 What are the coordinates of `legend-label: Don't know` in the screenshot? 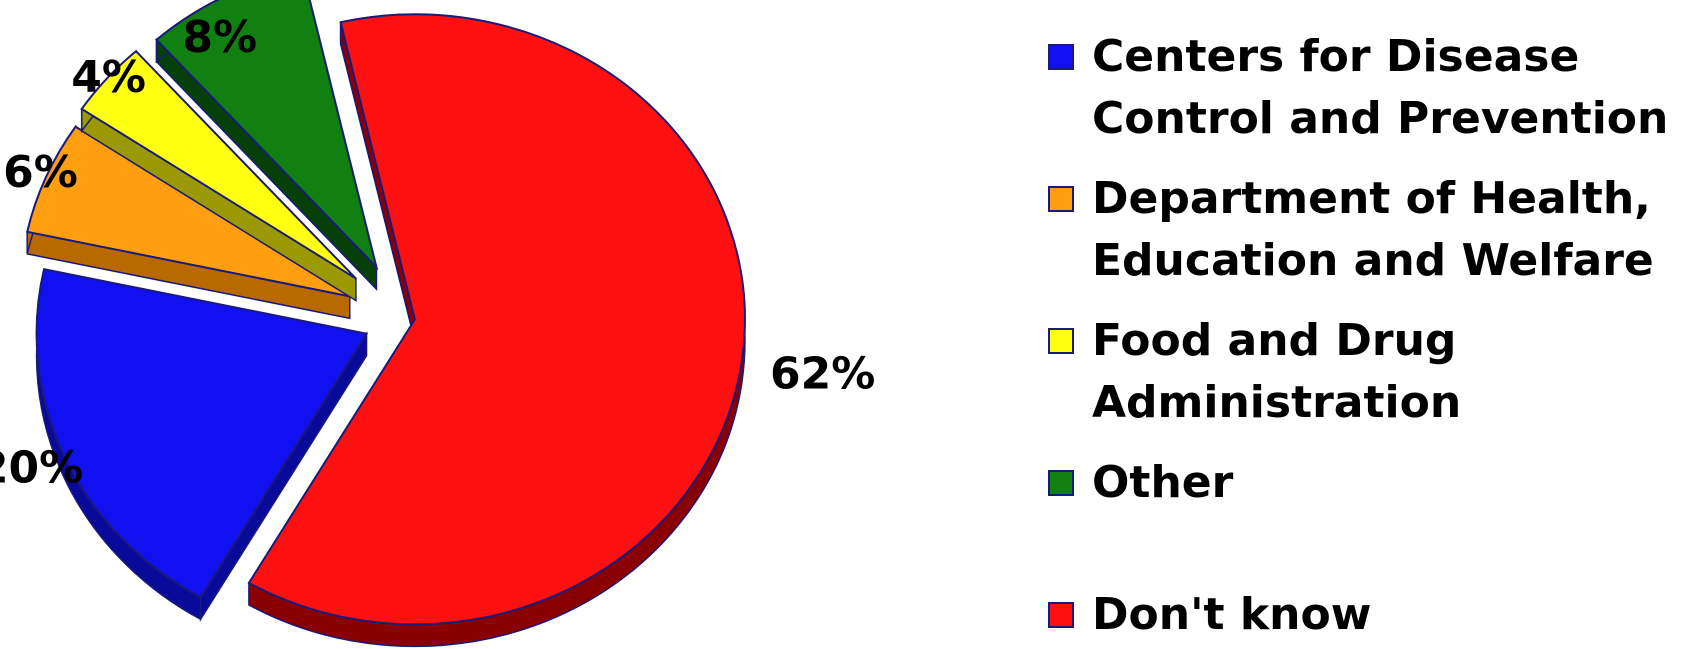 It's located at (1232, 614).